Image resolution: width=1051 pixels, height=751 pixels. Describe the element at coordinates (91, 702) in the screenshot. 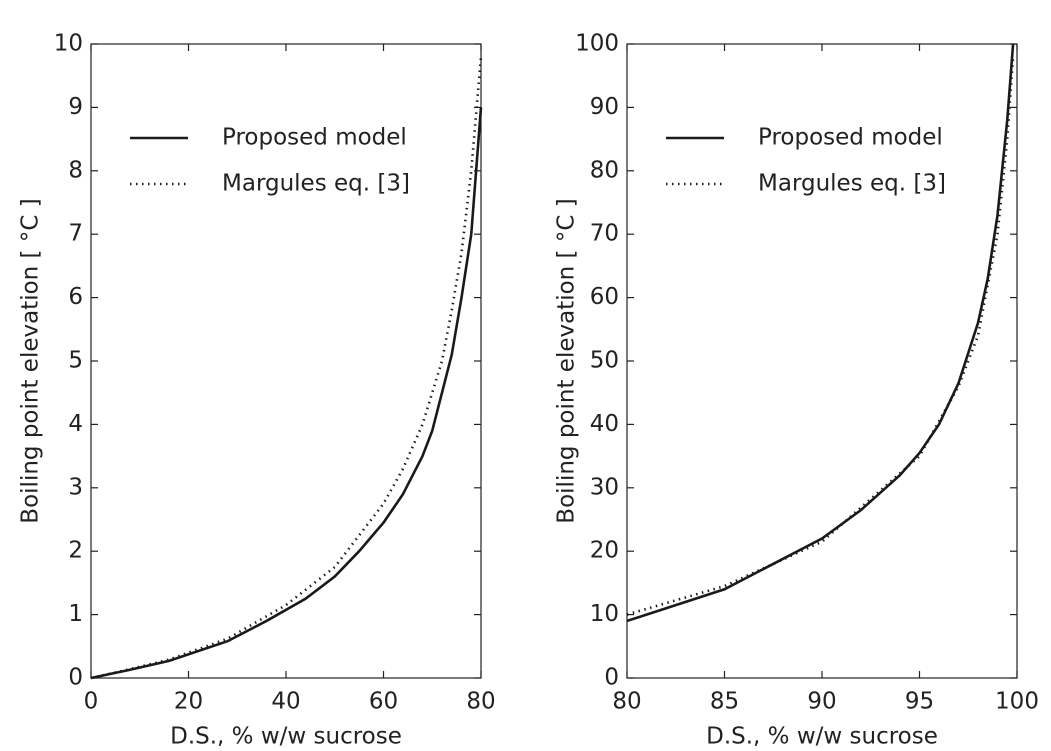

I see `x-tick-label: 0` at that location.